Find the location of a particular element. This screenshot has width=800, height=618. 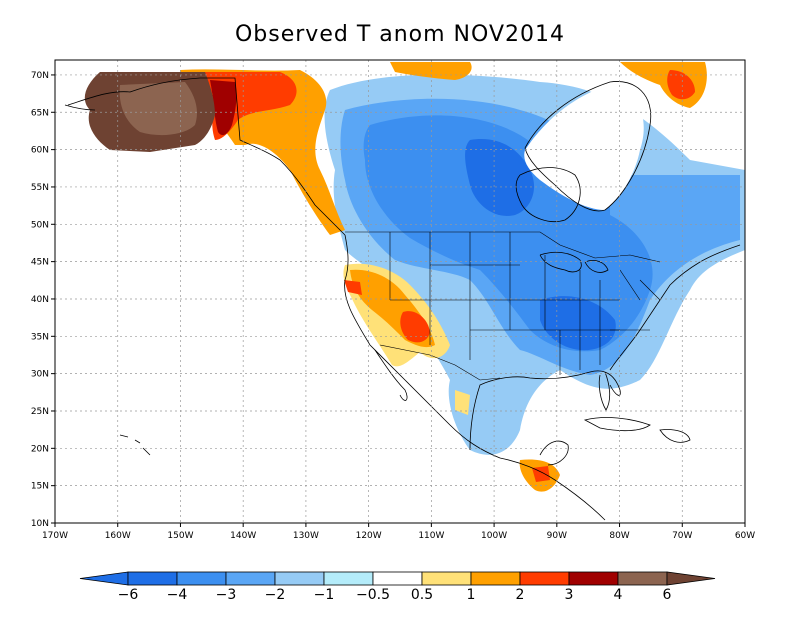

alaska-coast is located at coordinates (206, 156).